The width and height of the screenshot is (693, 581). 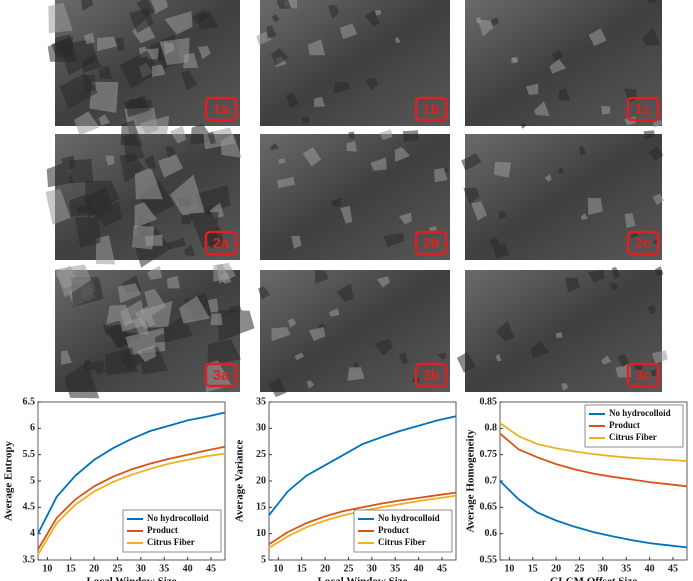 What do you see at coordinates (593, 578) in the screenshot?
I see `x-axis-label: GLCM Offset Size` at bounding box center [593, 578].